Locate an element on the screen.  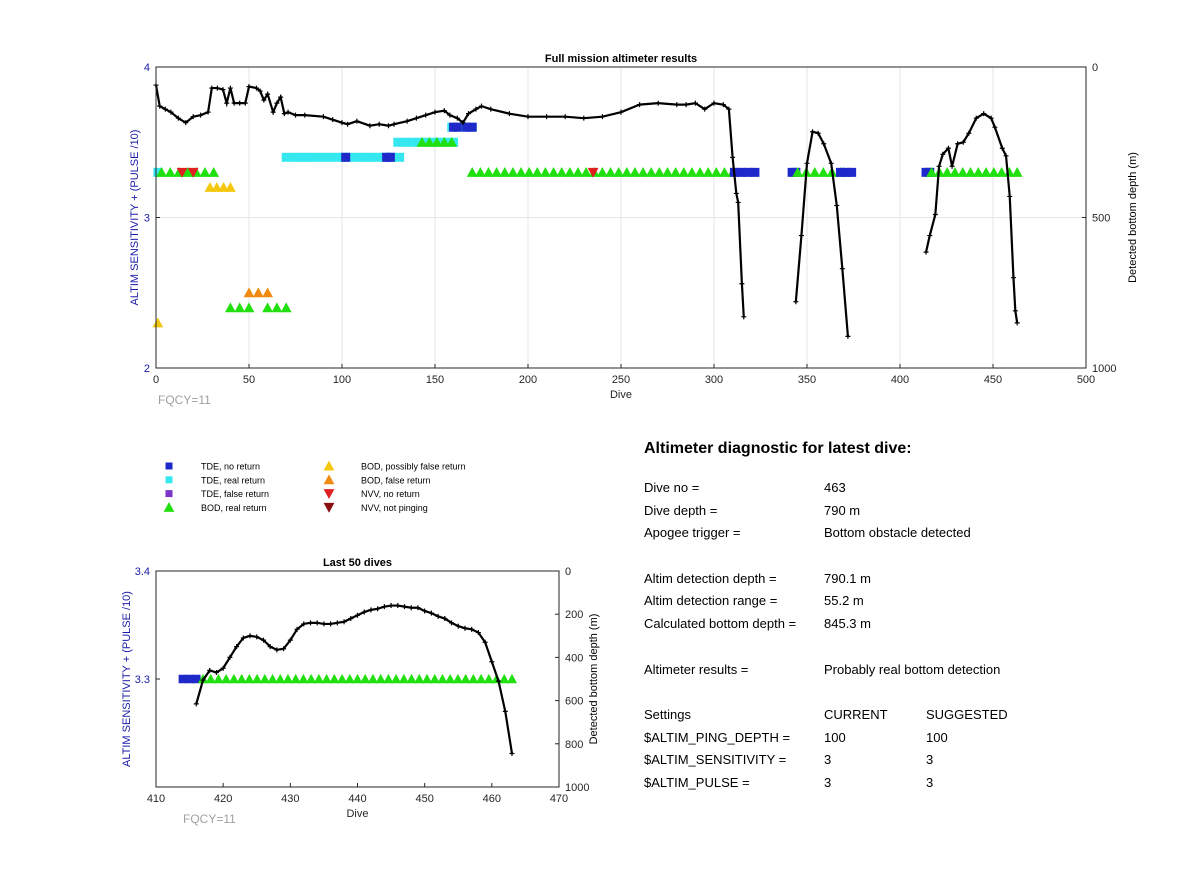
y2-tick-label: 1000 is located at coordinates (1104, 369).